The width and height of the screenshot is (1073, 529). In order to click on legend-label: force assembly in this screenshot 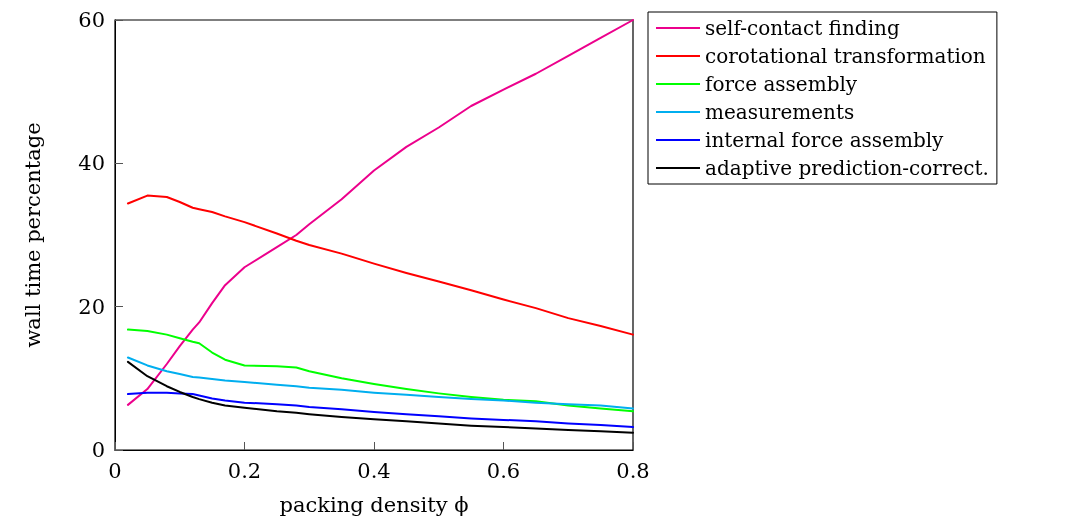, I will do `click(781, 84)`.